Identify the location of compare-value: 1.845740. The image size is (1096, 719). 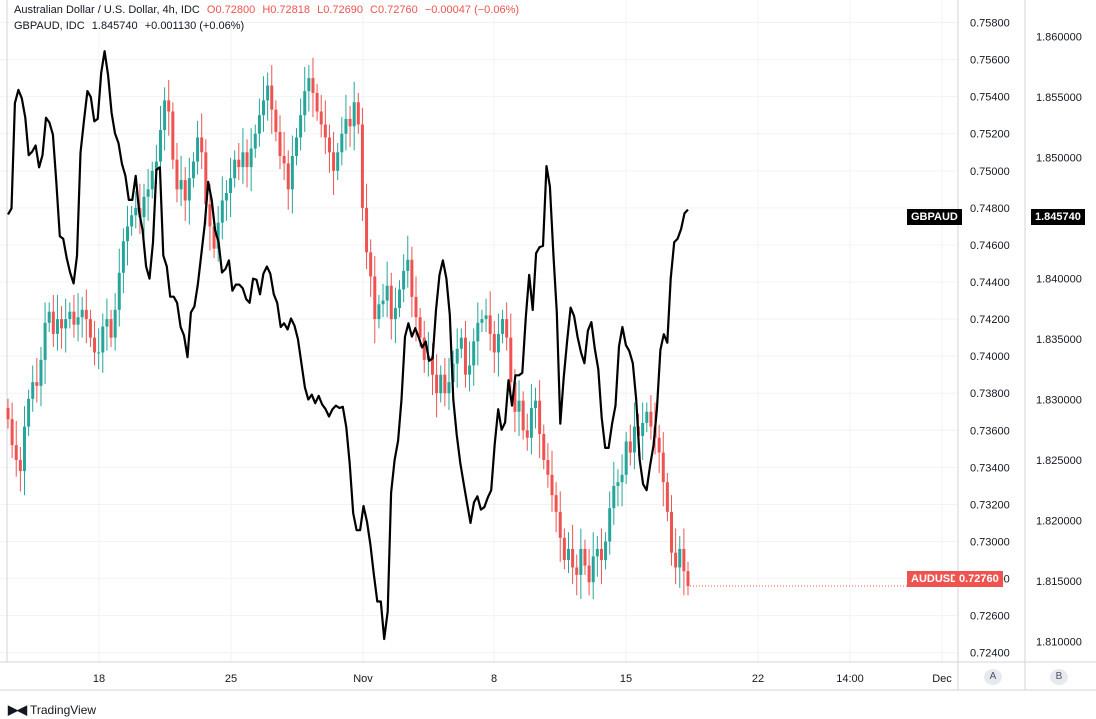
(114, 26).